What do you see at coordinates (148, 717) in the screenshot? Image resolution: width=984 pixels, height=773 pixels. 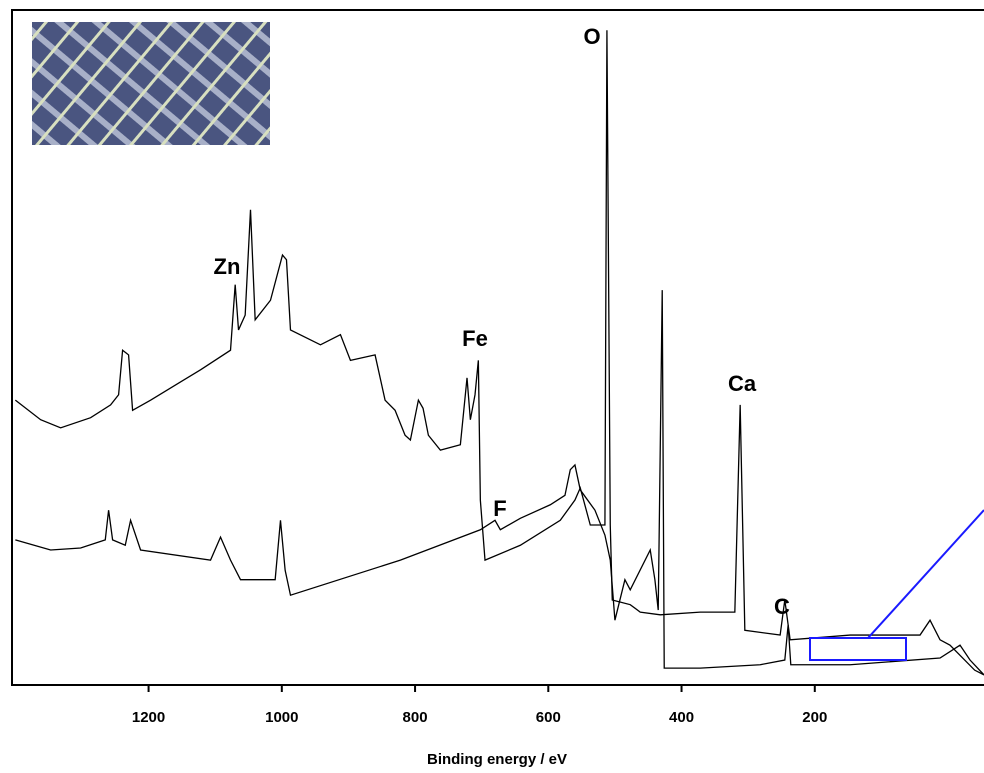 I see `x-tick-label: 1200` at bounding box center [148, 717].